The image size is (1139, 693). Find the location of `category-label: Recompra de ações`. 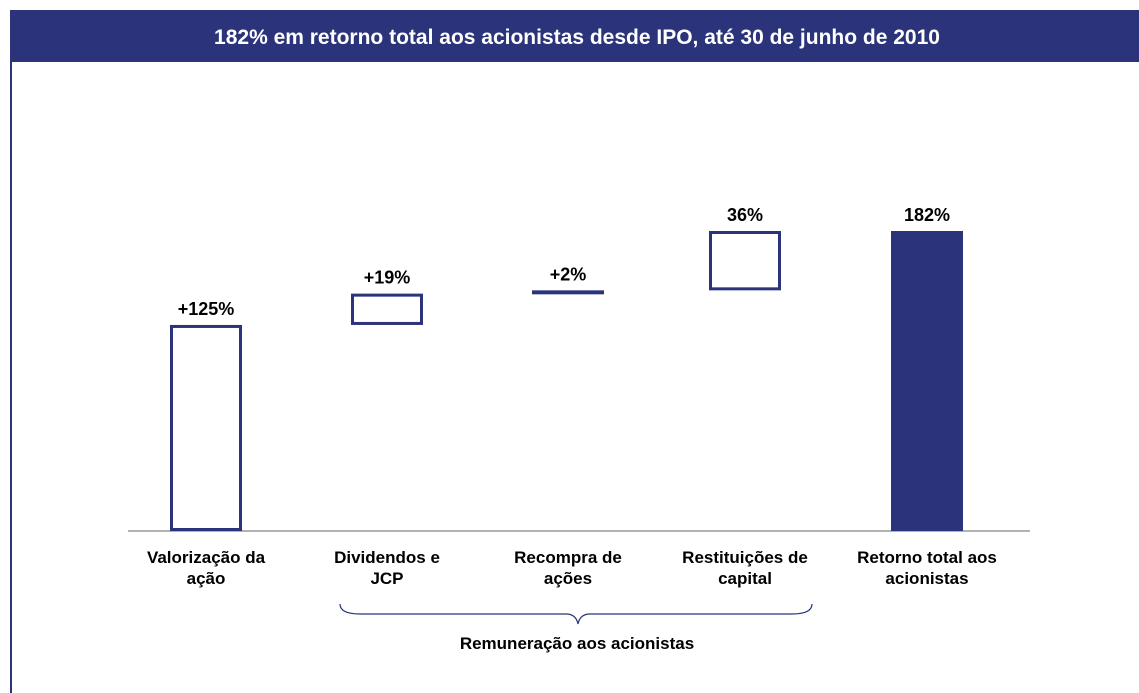

category-label: Recompra de ações is located at coordinates (568, 568).